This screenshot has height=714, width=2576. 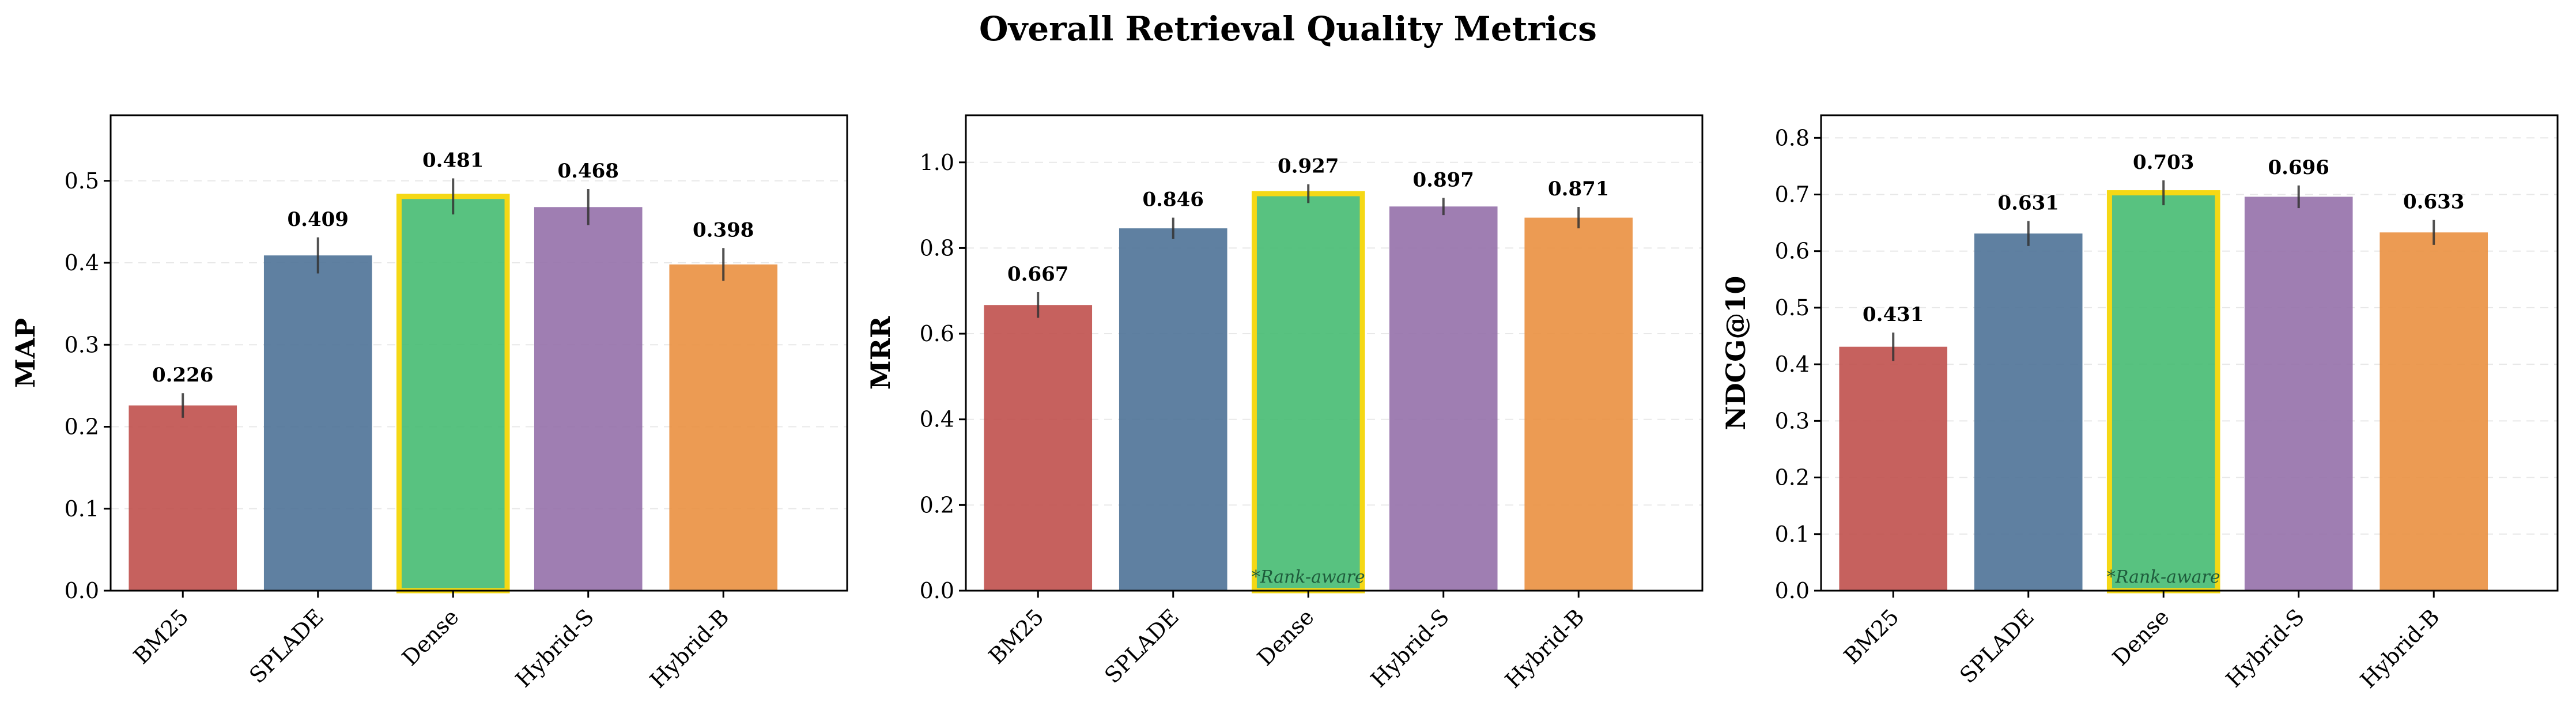 I want to click on y-axis-label: MRR, so click(x=880, y=353).